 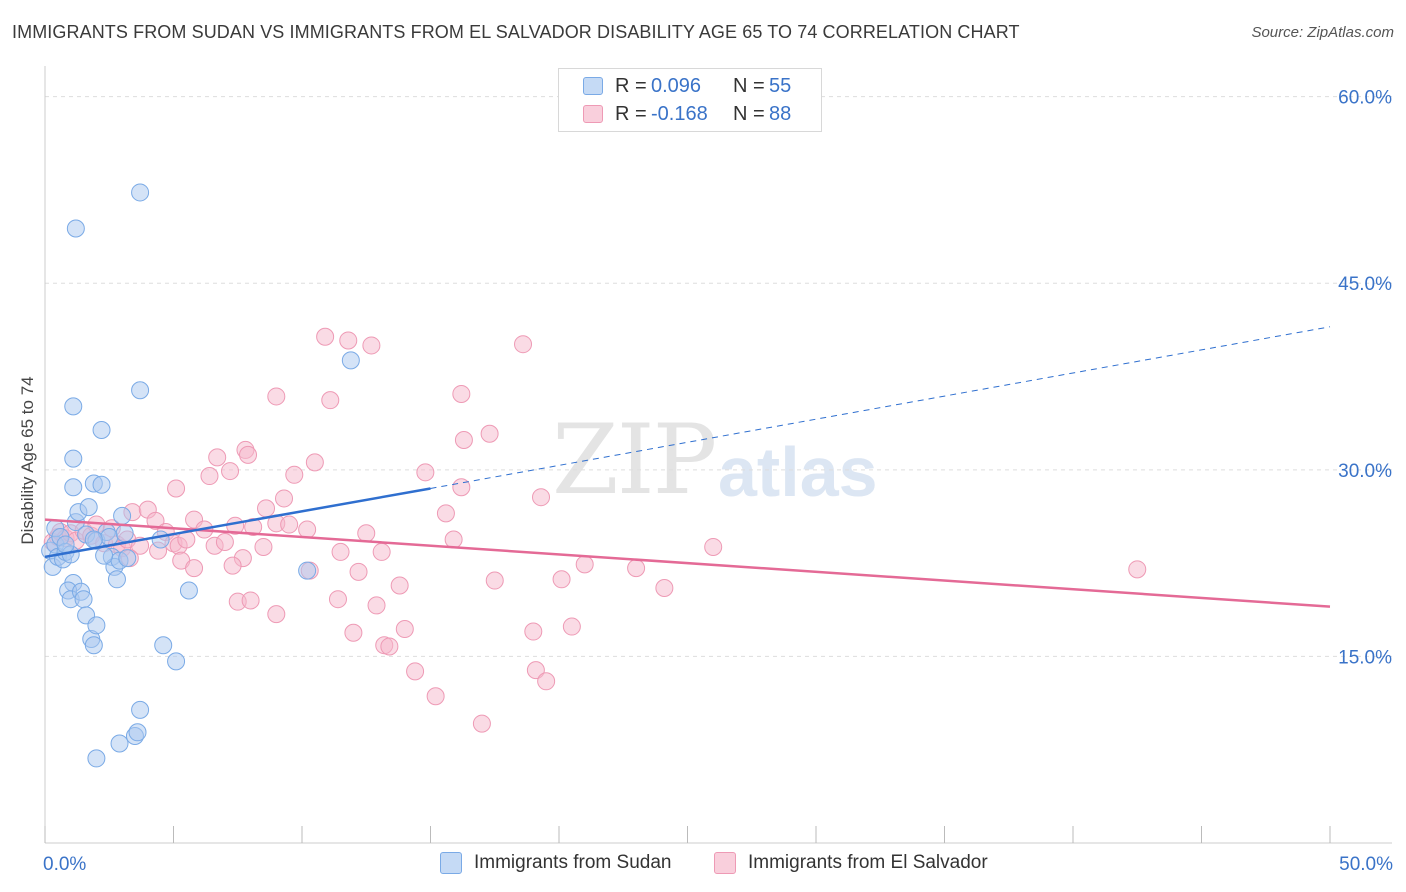 I want to click on legend-item-sudan: Immigrants from Sudan, so click(x=555, y=863).